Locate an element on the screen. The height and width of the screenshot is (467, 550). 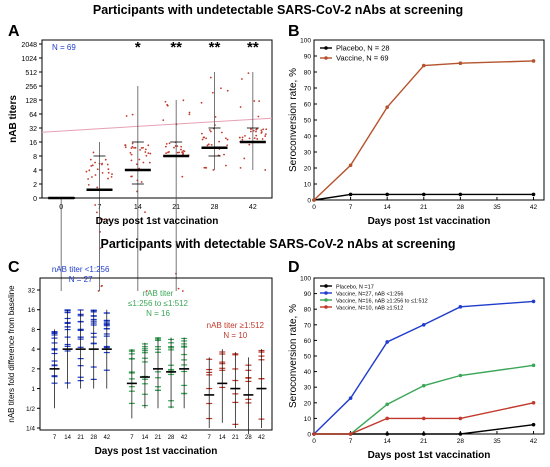
series-line-b is located at coordinates (423, 197).